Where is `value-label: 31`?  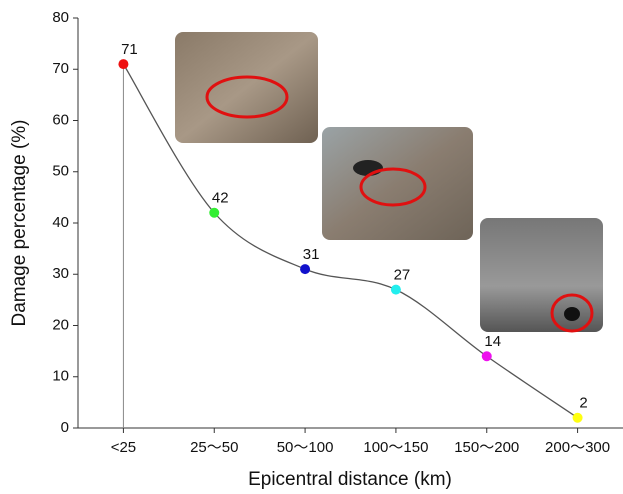 value-label: 31 is located at coordinates (311, 254).